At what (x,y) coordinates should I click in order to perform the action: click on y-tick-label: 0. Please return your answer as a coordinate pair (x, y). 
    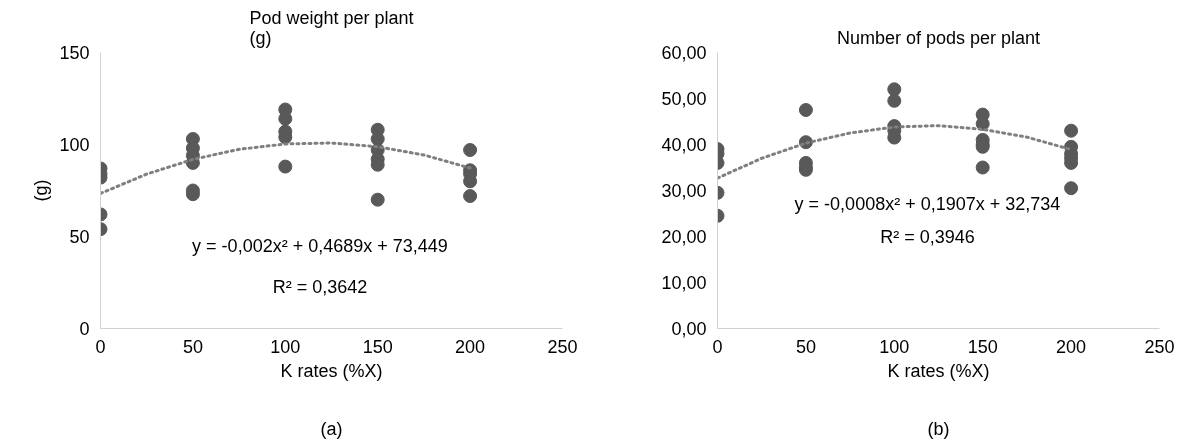
    Looking at the image, I should click on (84, 329).